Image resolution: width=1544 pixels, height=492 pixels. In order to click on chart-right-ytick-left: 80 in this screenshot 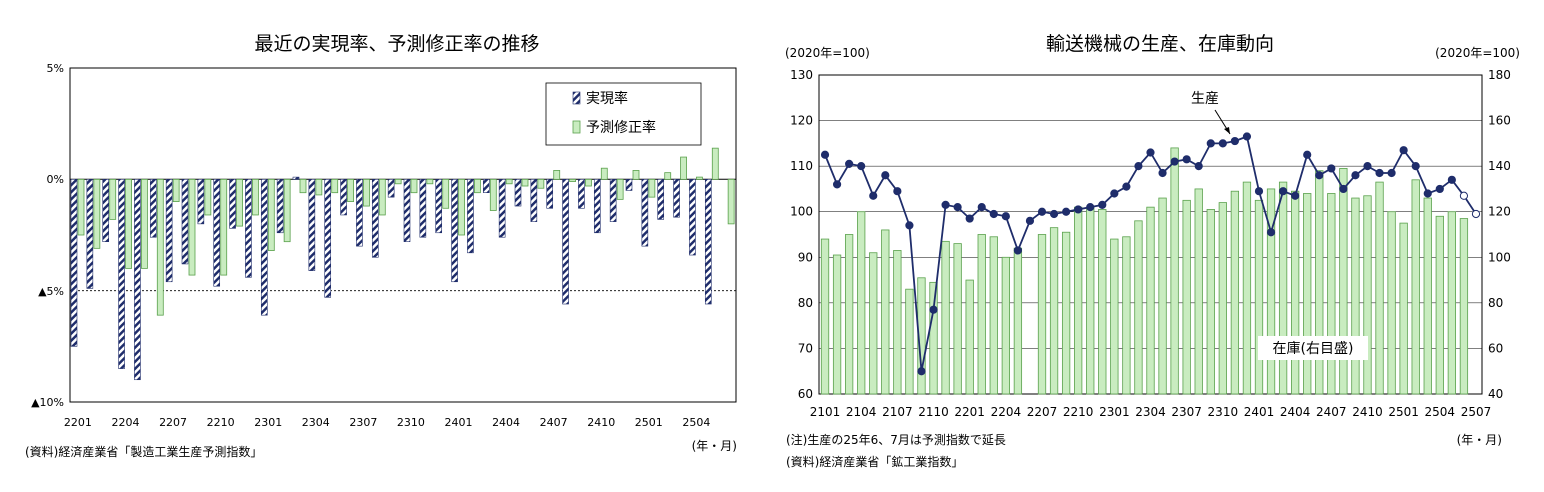, I will do `click(805, 303)`.